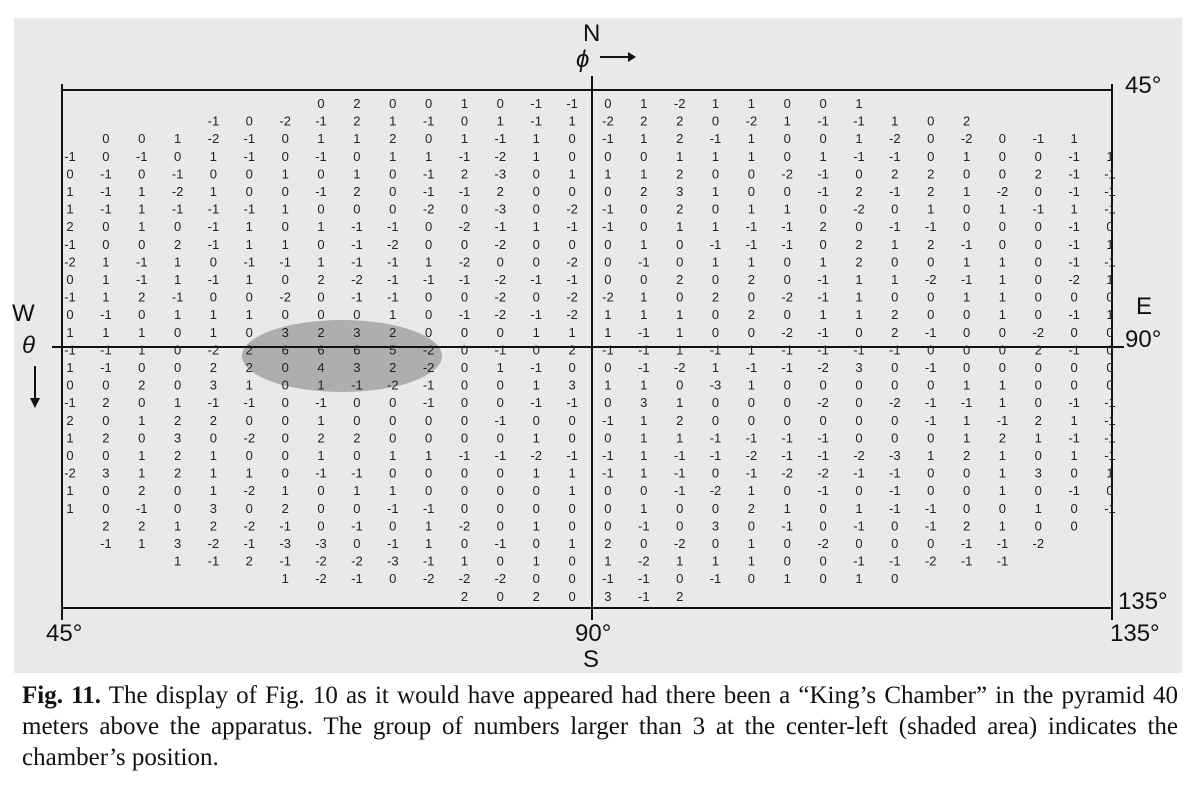 This screenshot has width=1200, height=798. I want to click on tick-135-bottom: 135°, so click(1135, 633).